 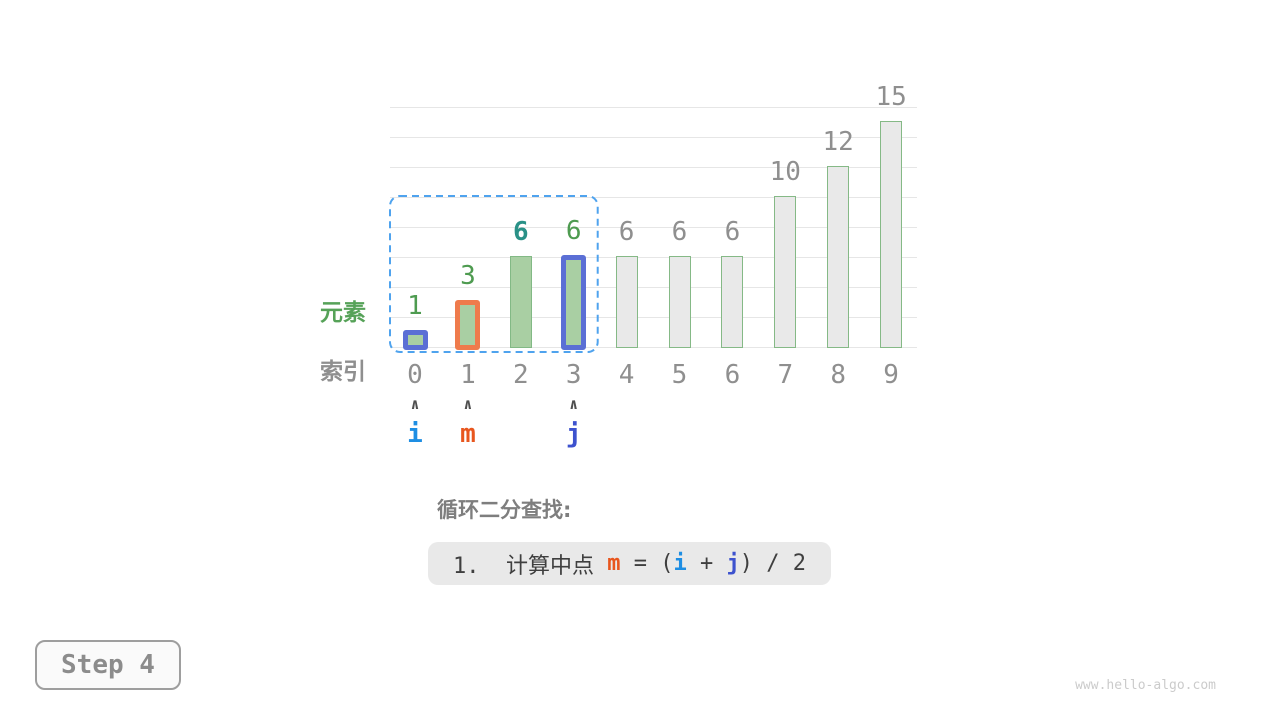 I want to click on bar-value-label: 12, so click(x=838, y=142).